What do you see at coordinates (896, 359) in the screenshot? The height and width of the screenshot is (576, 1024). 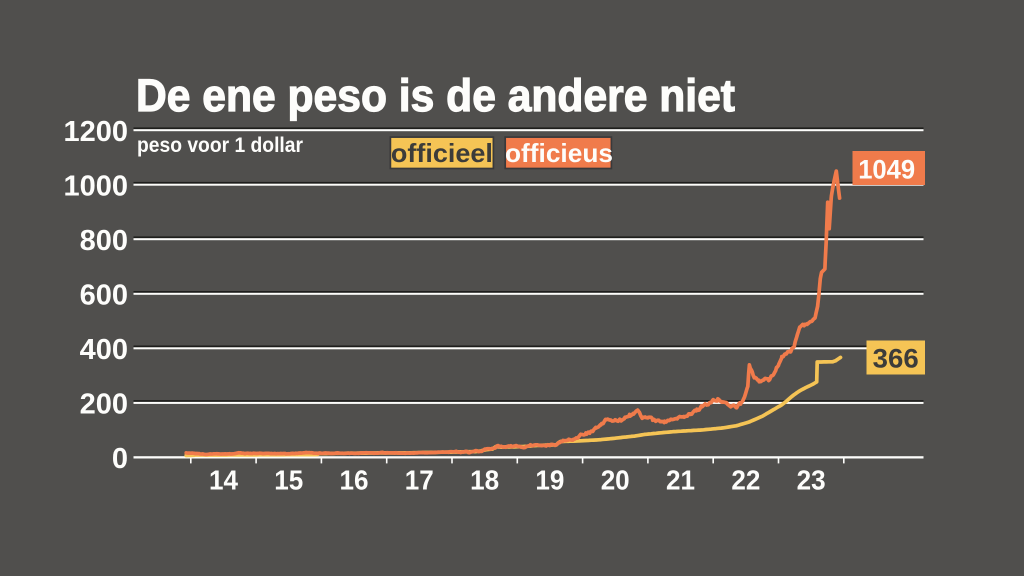 I see `svg-text: 366` at bounding box center [896, 359].